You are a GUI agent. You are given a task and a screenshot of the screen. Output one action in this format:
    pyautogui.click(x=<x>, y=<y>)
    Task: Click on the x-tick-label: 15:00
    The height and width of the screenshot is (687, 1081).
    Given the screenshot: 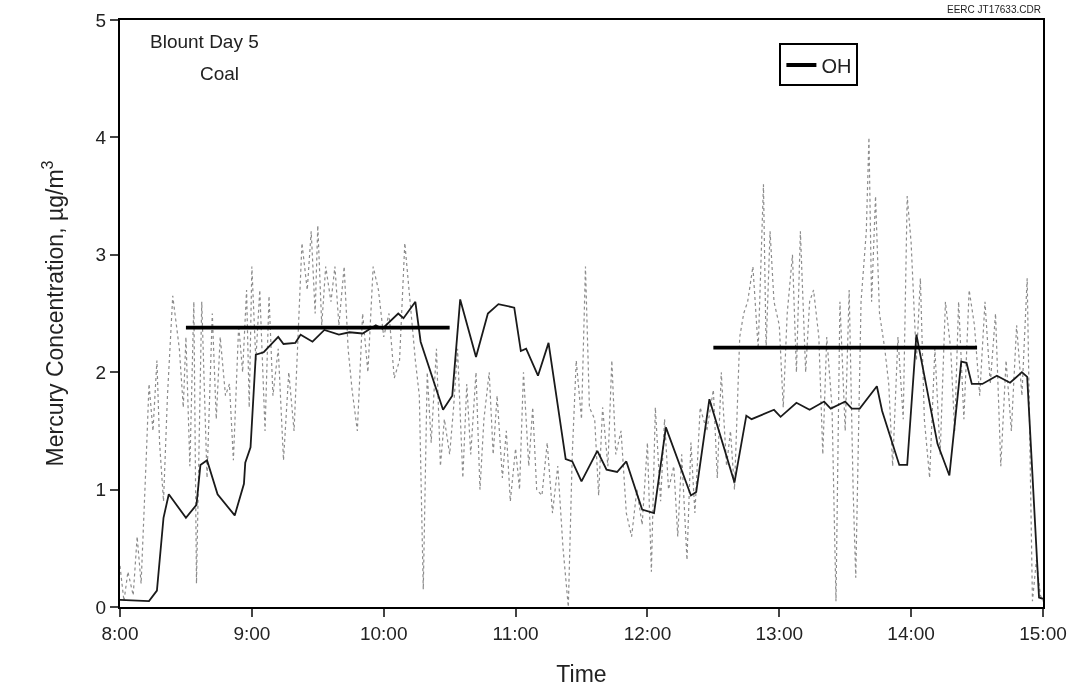 What is the action you would take?
    pyautogui.click(x=1043, y=633)
    